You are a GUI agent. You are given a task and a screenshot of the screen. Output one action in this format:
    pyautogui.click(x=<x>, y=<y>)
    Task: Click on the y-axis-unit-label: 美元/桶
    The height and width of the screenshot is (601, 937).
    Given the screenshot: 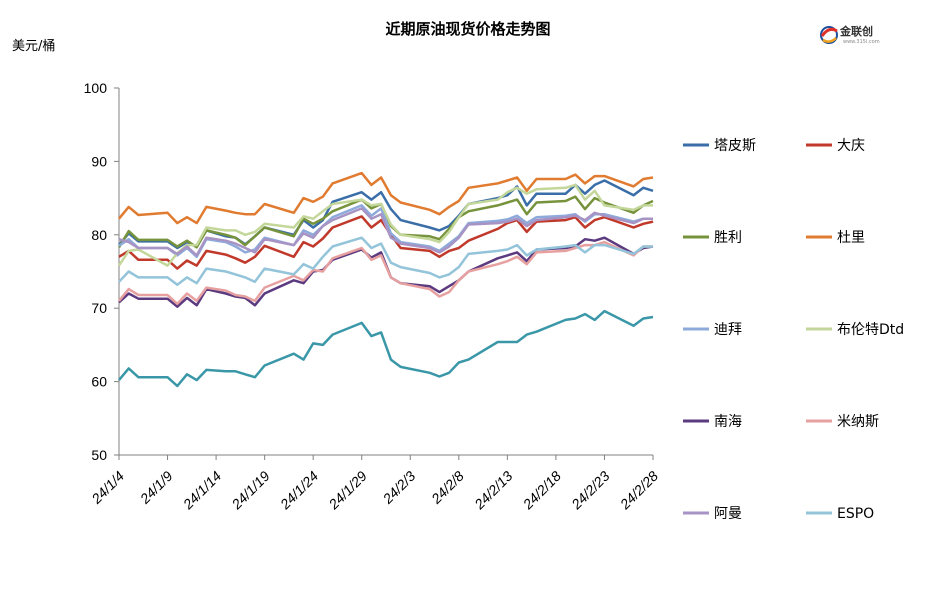 What is the action you would take?
    pyautogui.click(x=33, y=46)
    